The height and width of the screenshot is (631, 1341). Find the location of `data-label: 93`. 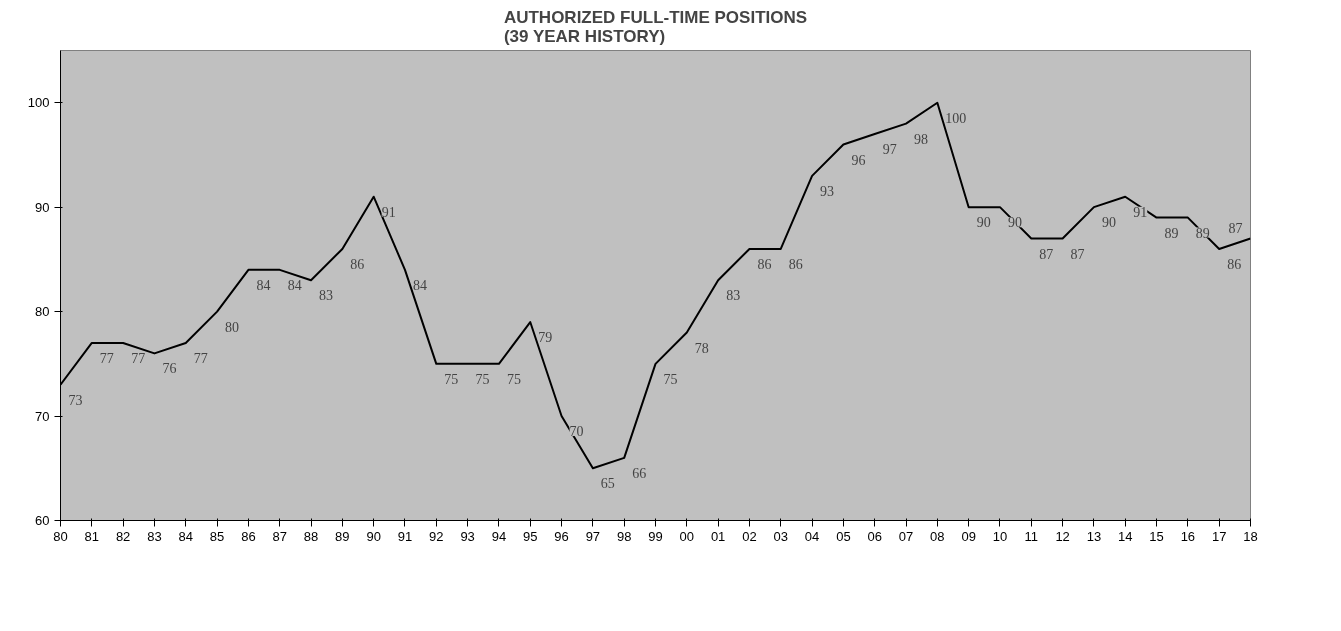

data-label: 93 is located at coordinates (827, 191).